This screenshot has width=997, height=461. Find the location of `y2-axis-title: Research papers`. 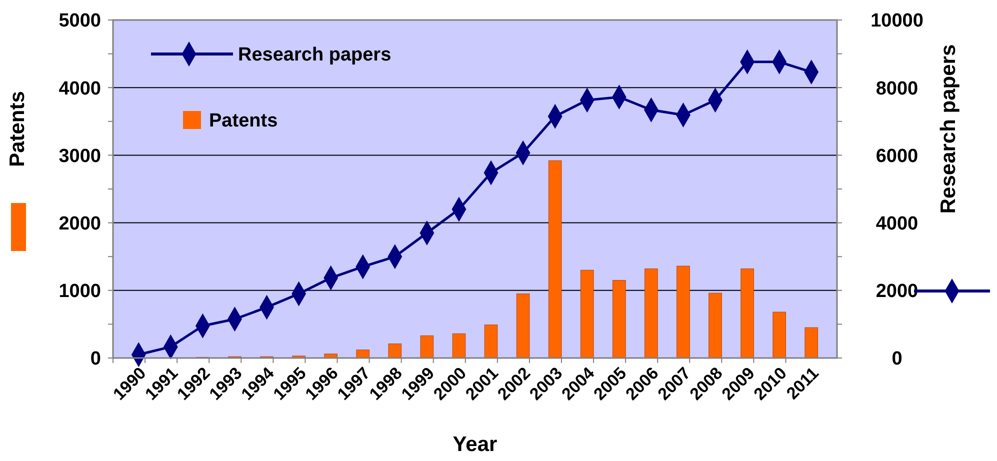

y2-axis-title: Research papers is located at coordinates (948, 129).